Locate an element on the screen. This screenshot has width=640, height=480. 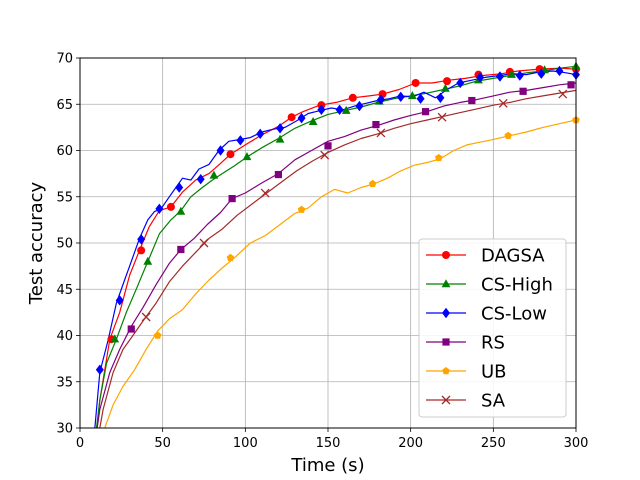
legend: DAGSA CS-High CS-Low RS UB SA is located at coordinates (492, 328).